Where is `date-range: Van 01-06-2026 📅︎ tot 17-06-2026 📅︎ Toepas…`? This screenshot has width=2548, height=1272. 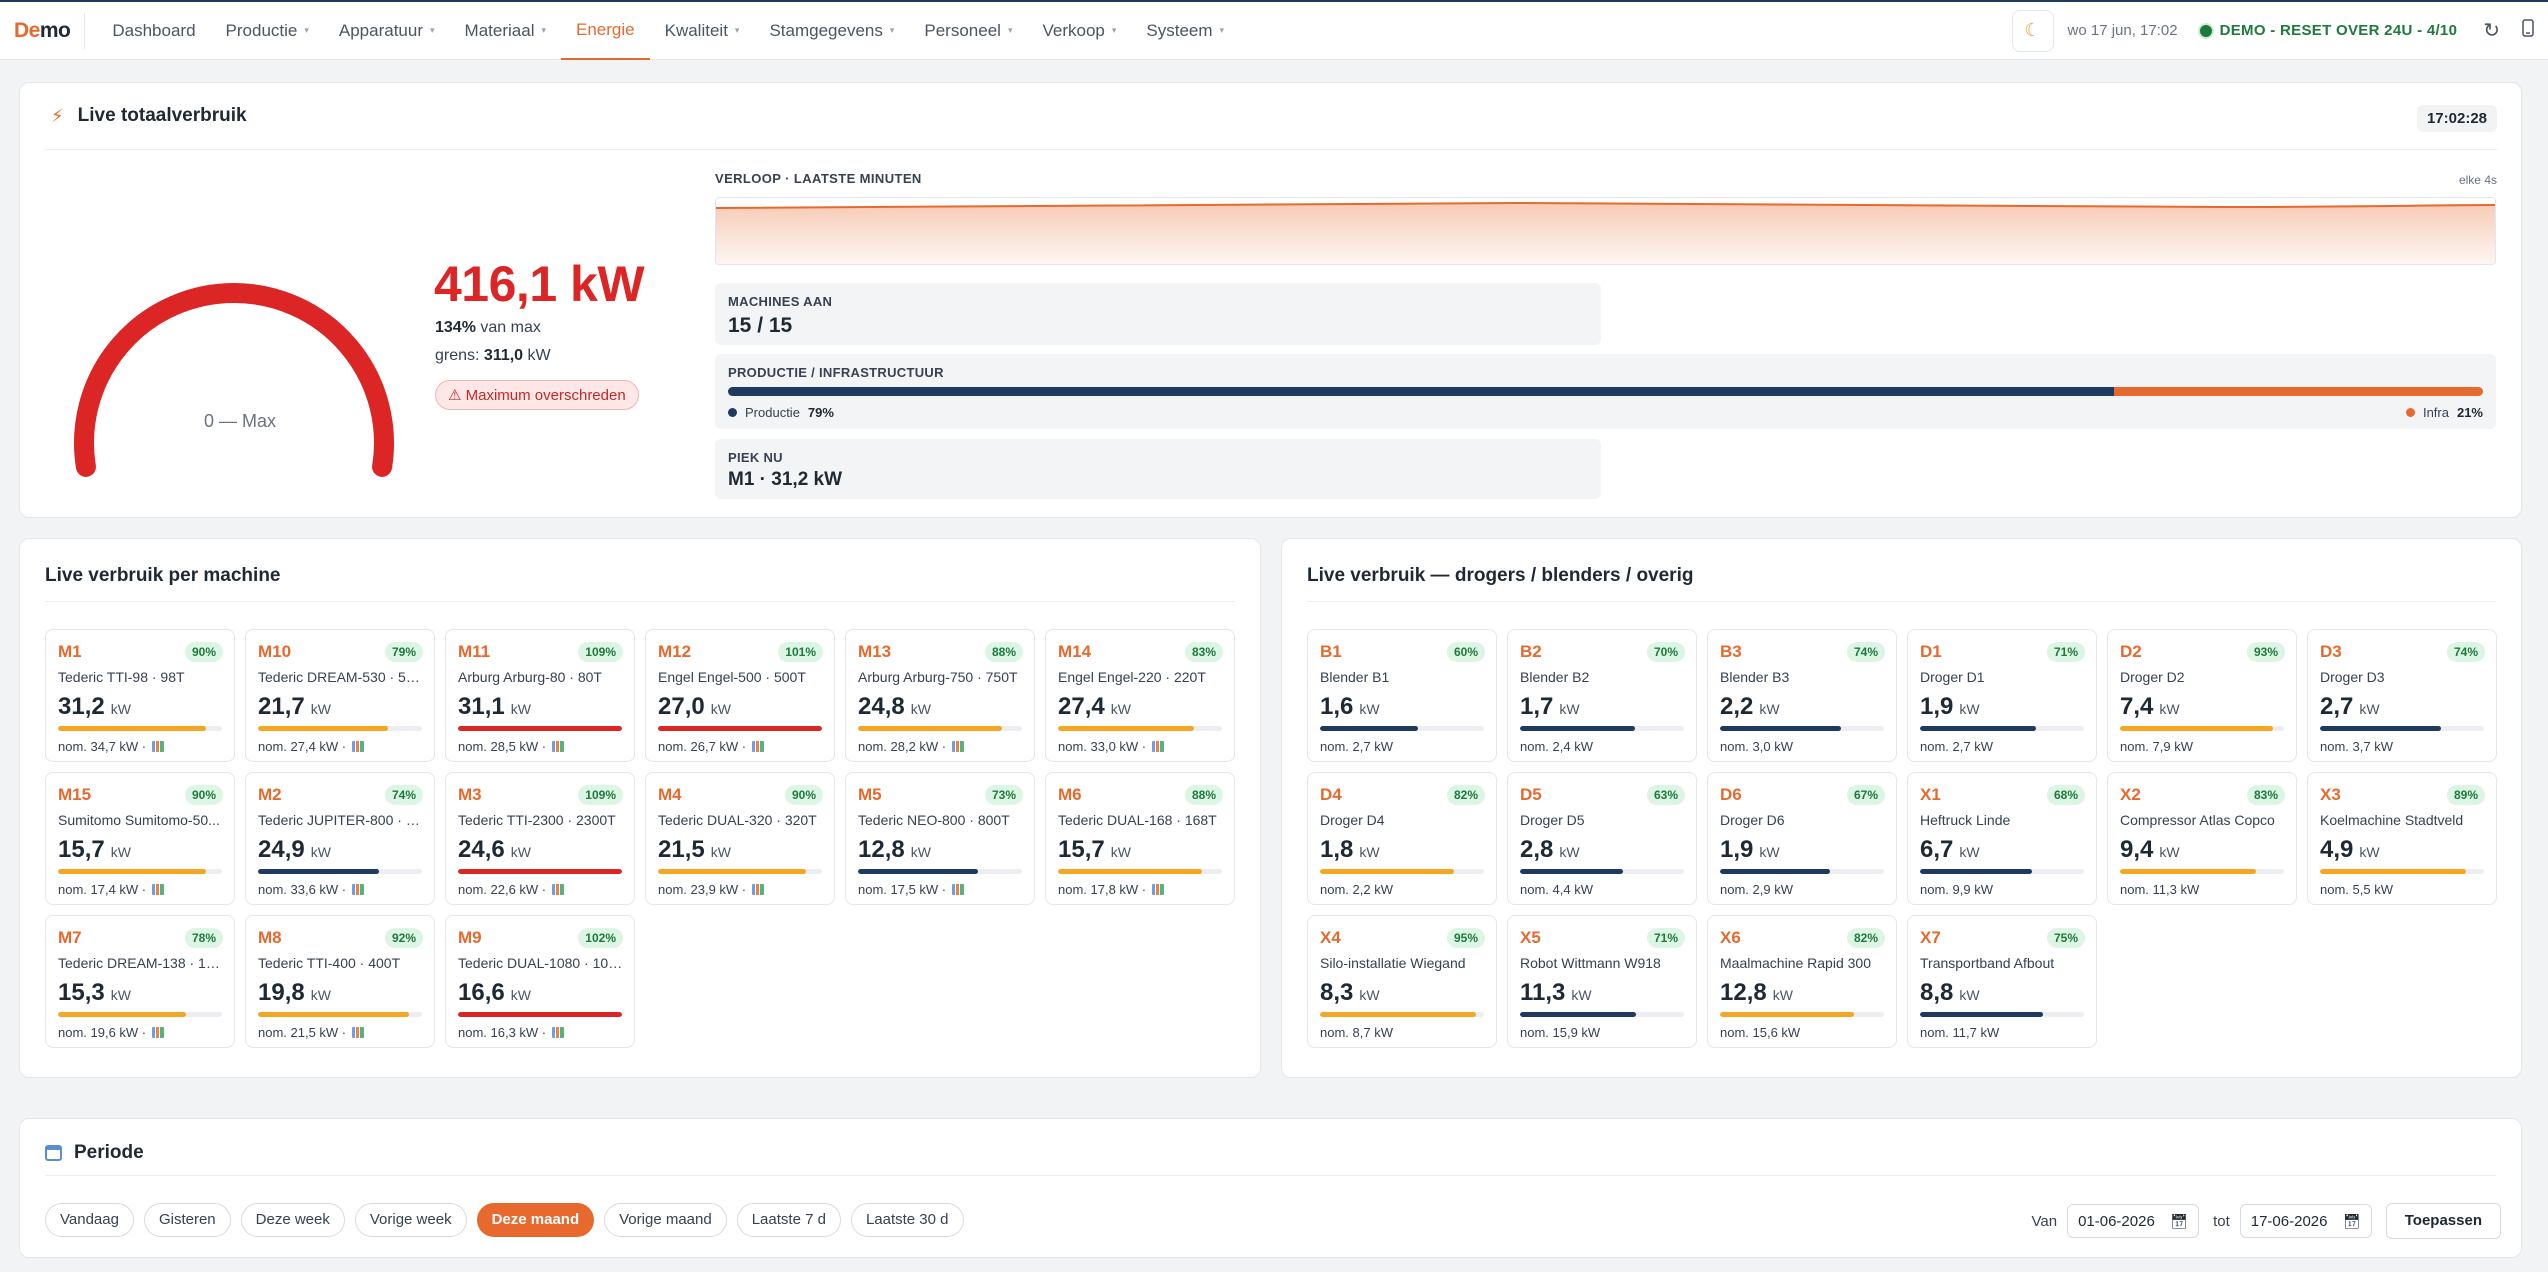
date-range: Van 01-06-2026 📅︎ tot 17-06-2026 📅︎ Toepas… is located at coordinates (2266, 1221).